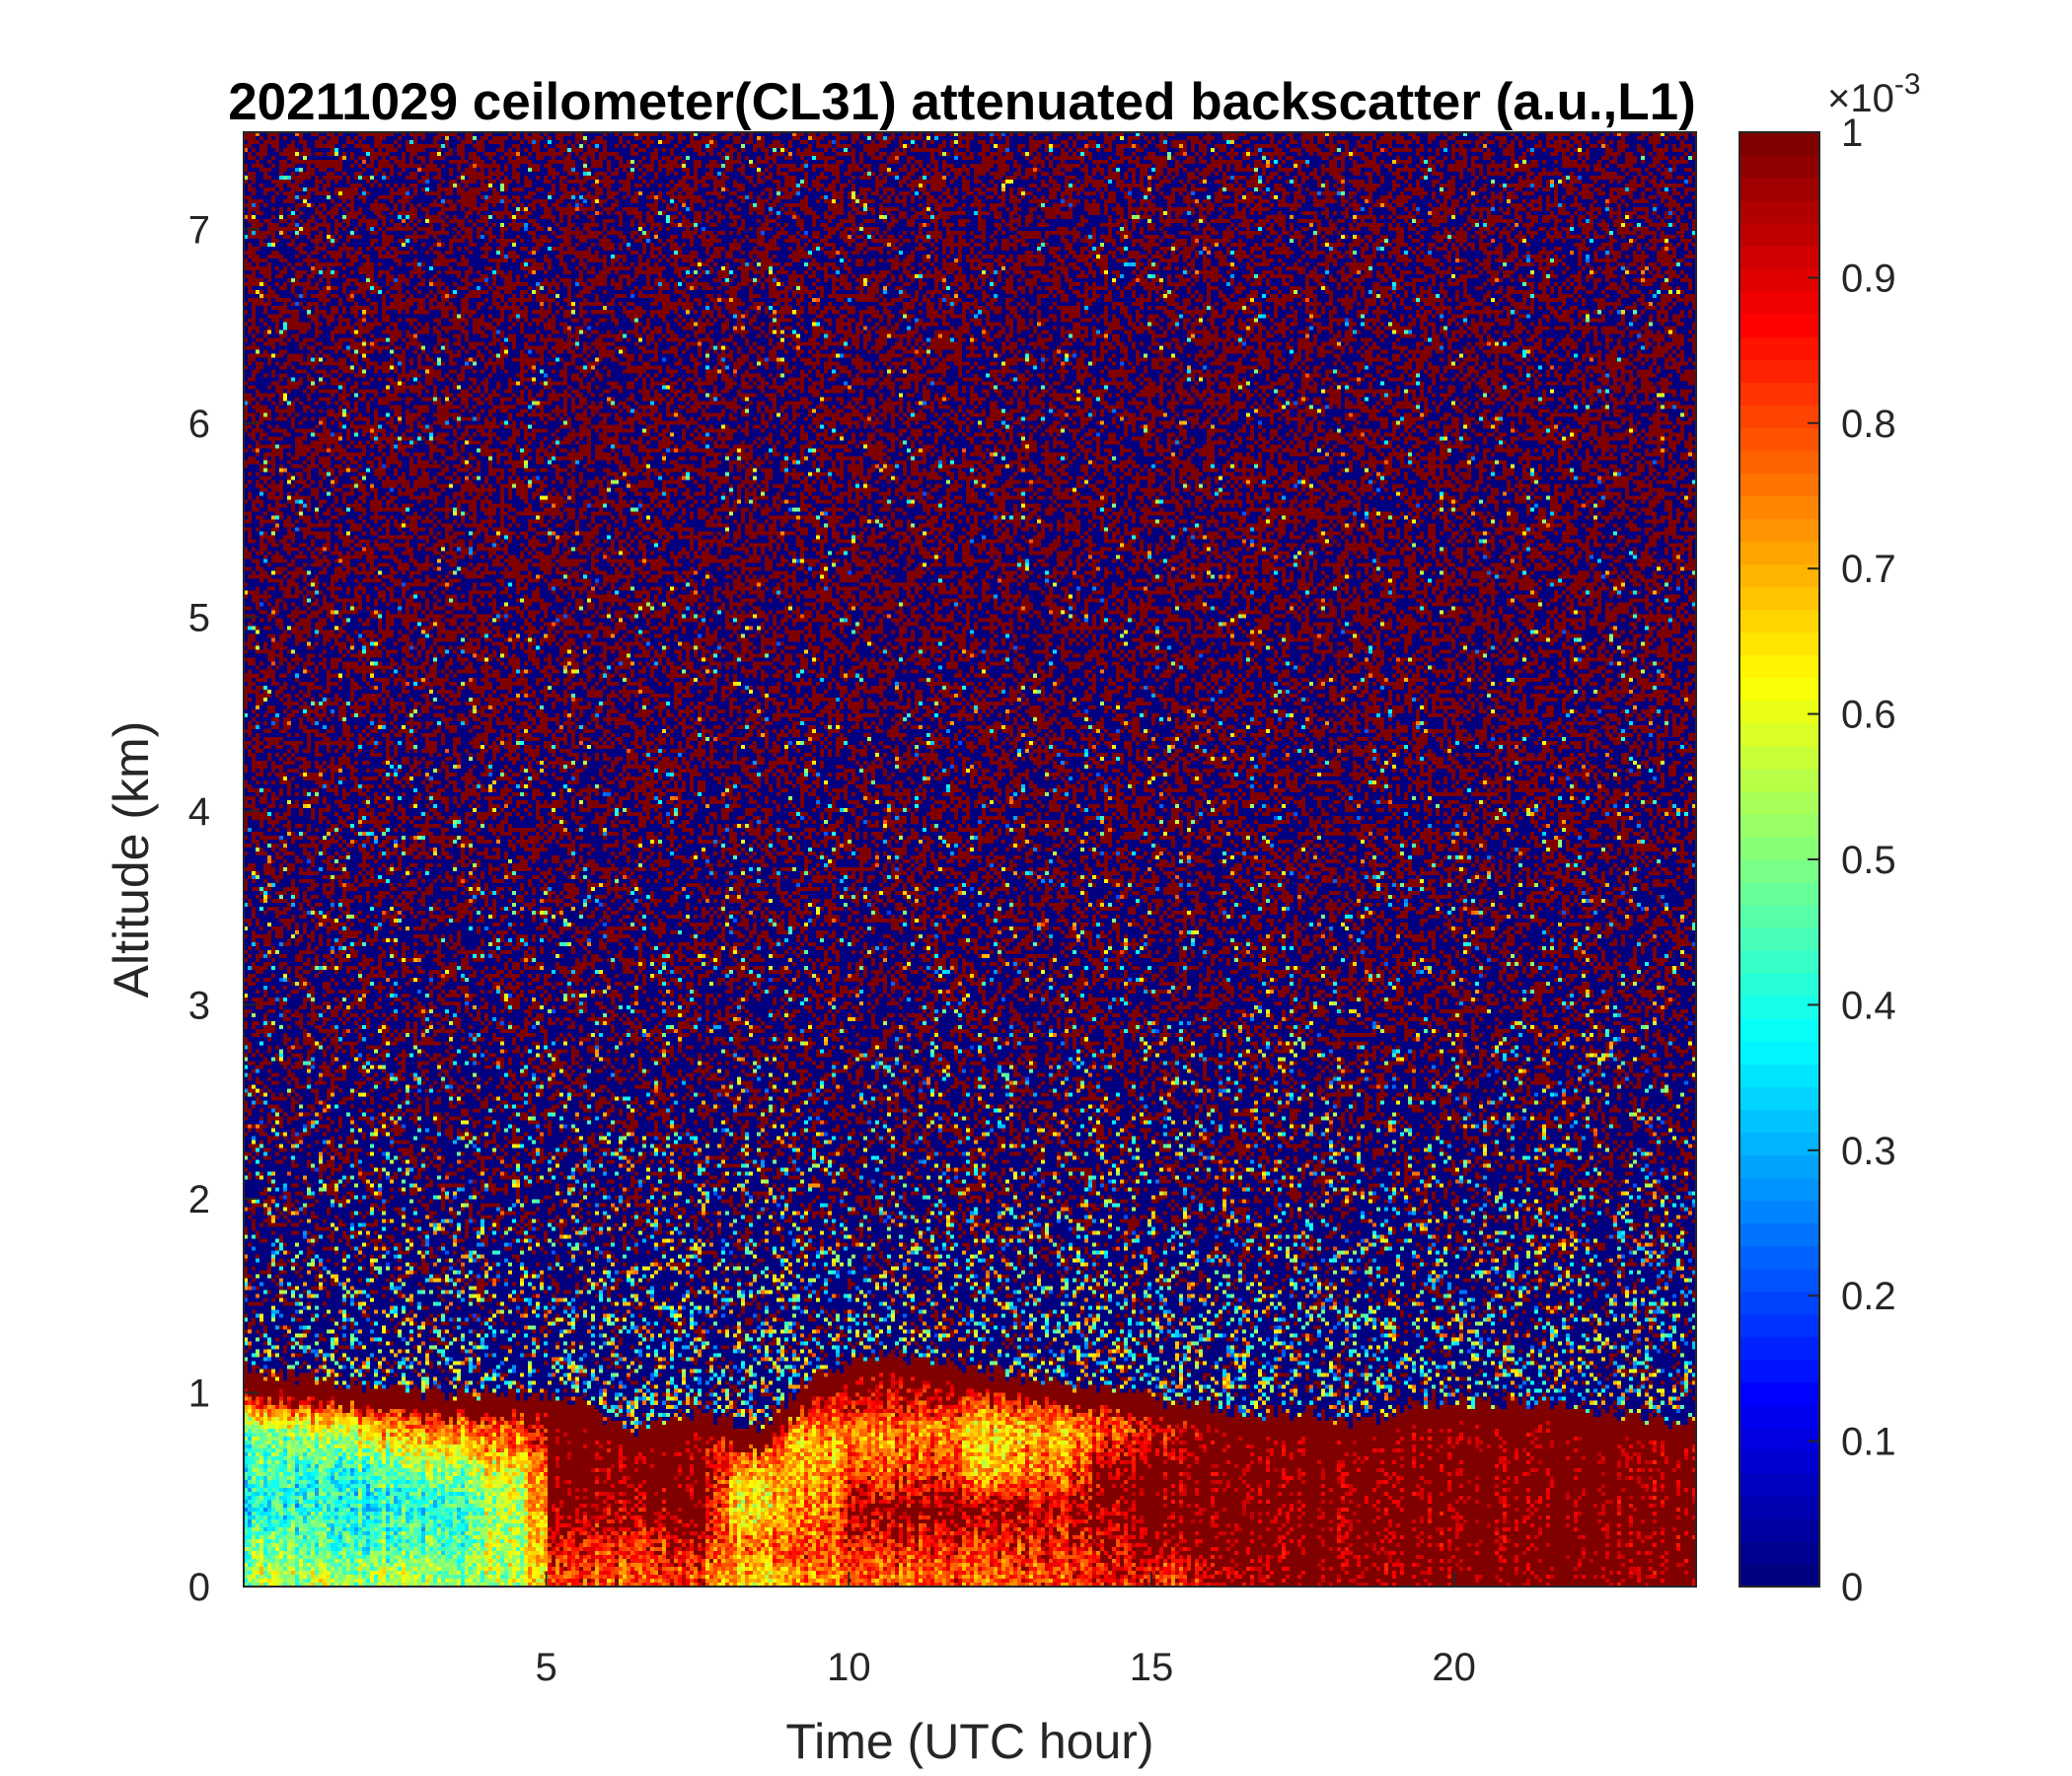 The width and height of the screenshot is (2072, 1776). I want to click on colorbar-tick-label: 0.1, so click(1869, 1443).